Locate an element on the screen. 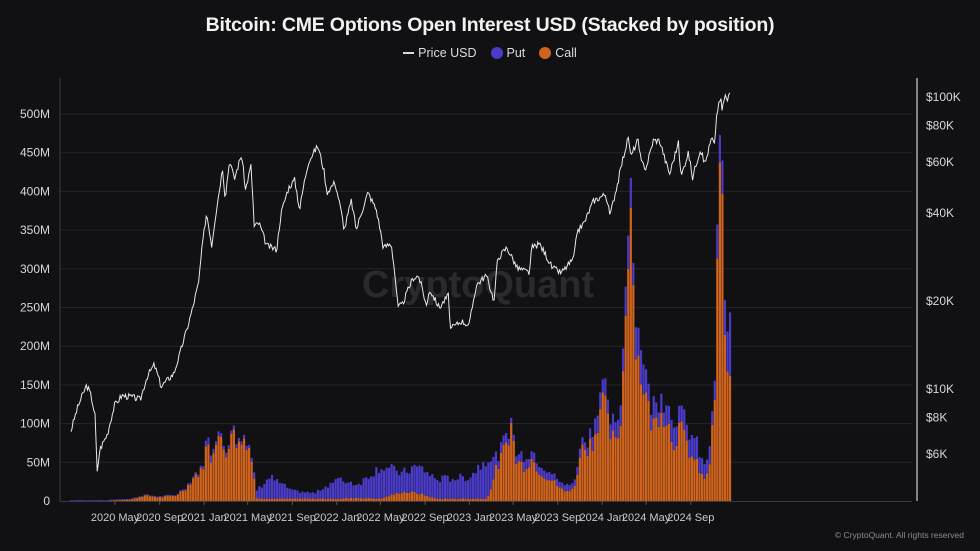 The height and width of the screenshot is (551, 980). svg-text: 2023 May is located at coordinates (513, 518).